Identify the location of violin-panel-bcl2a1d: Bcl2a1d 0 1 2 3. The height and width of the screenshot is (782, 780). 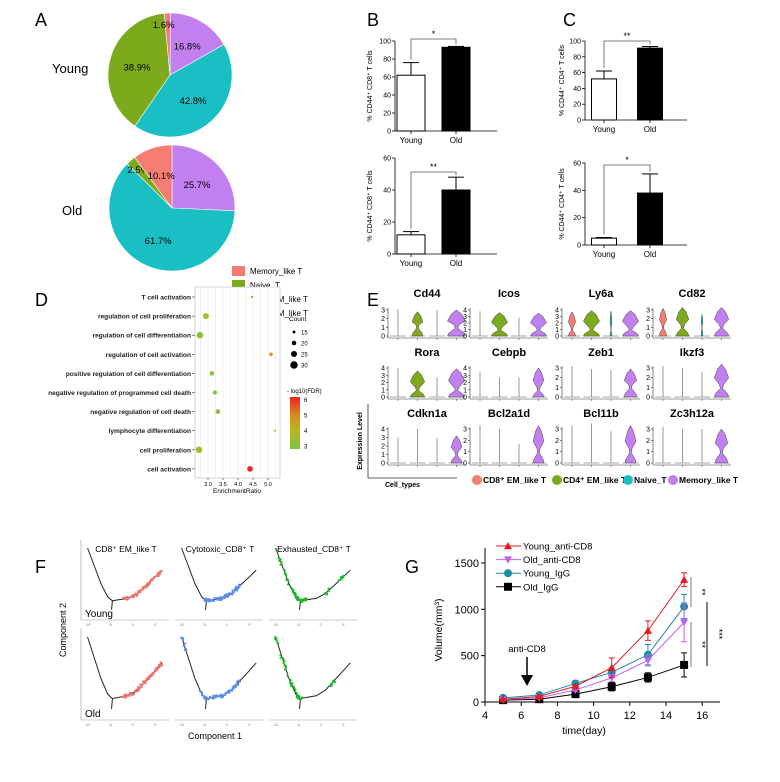
(505, 438).